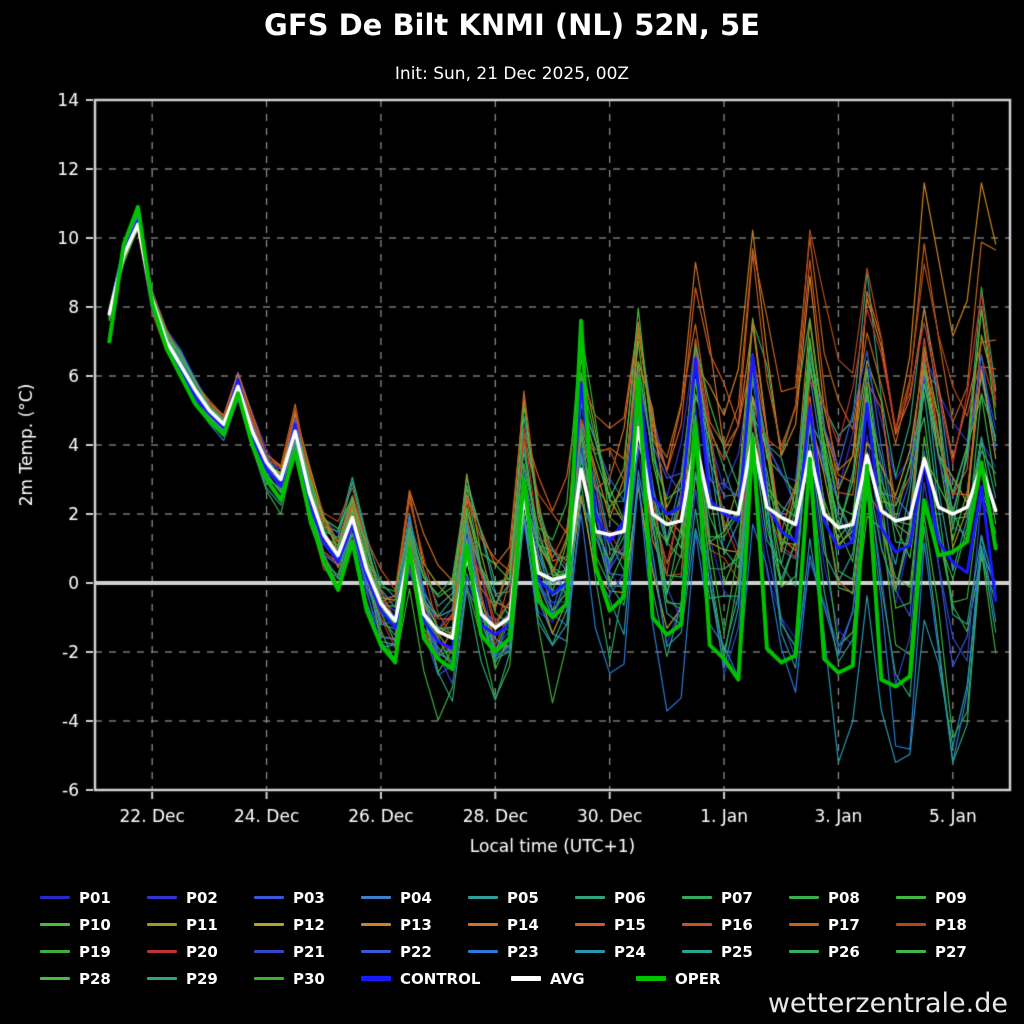 This screenshot has height=1024, width=1024. What do you see at coordinates (376, 924) in the screenshot?
I see `legend-line-swatch-P13` at bounding box center [376, 924].